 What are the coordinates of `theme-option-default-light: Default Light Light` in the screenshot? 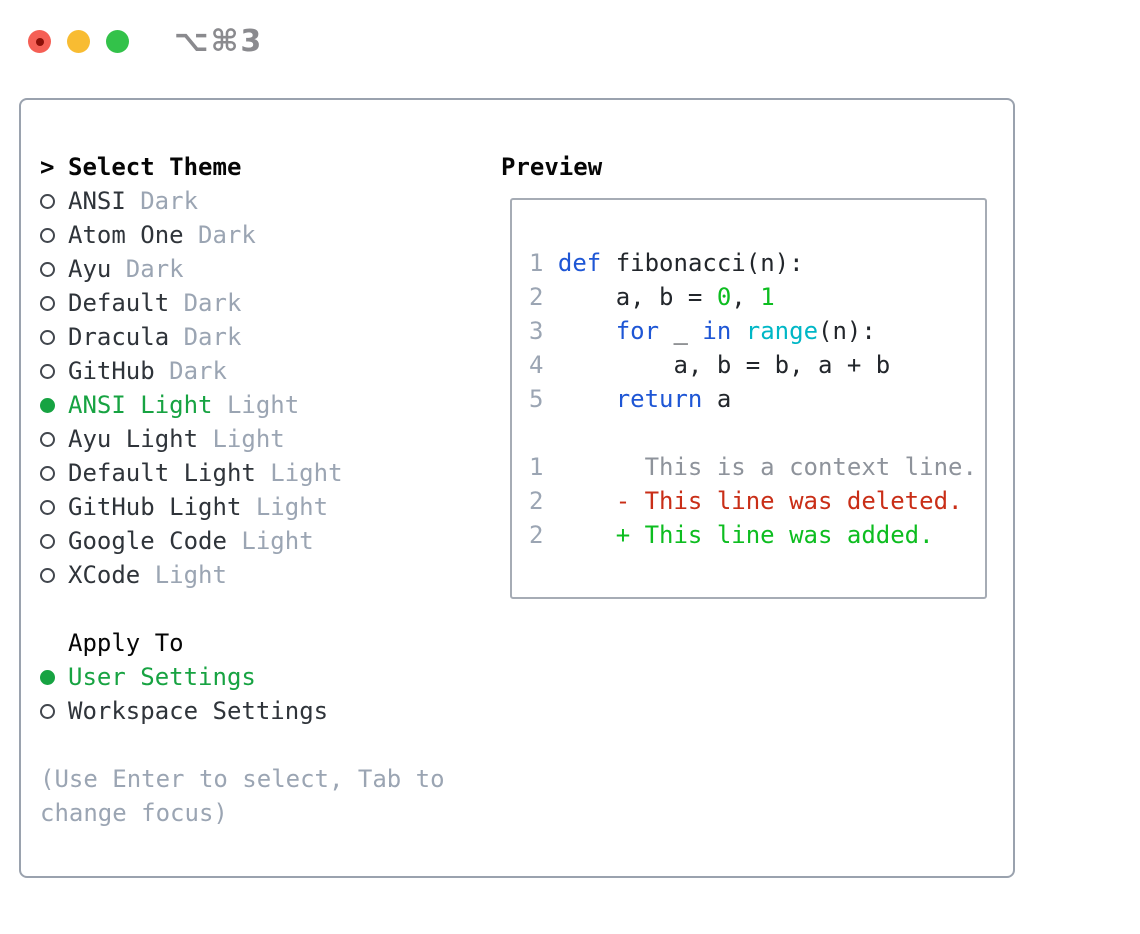 It's located at (270, 473).